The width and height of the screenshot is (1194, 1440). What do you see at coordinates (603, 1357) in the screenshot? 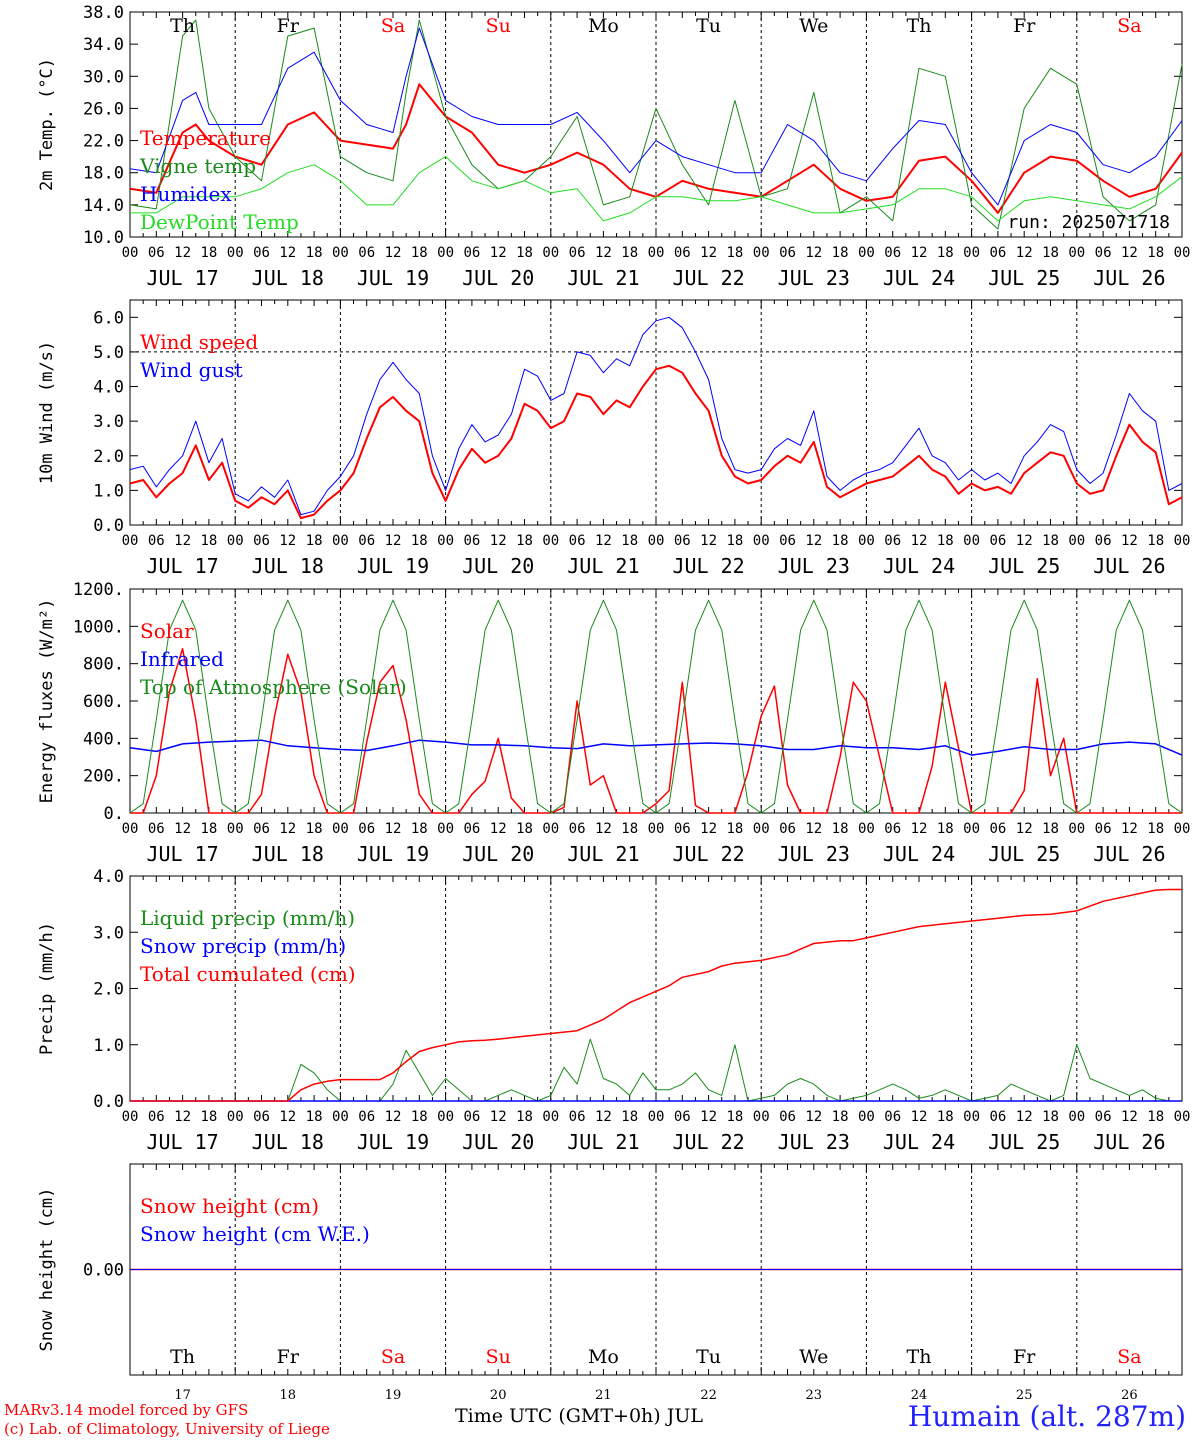
I see `weekday-label: Mo` at bounding box center [603, 1357].